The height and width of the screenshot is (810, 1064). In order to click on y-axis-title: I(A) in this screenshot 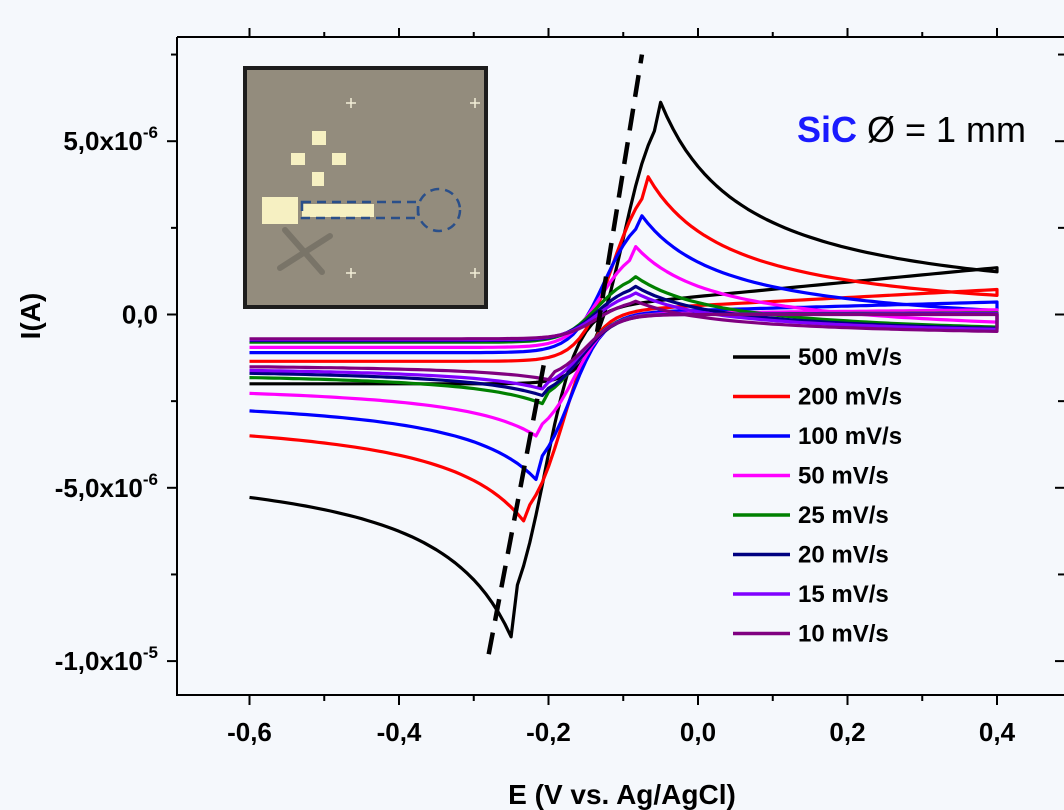, I will do `click(30, 316)`.